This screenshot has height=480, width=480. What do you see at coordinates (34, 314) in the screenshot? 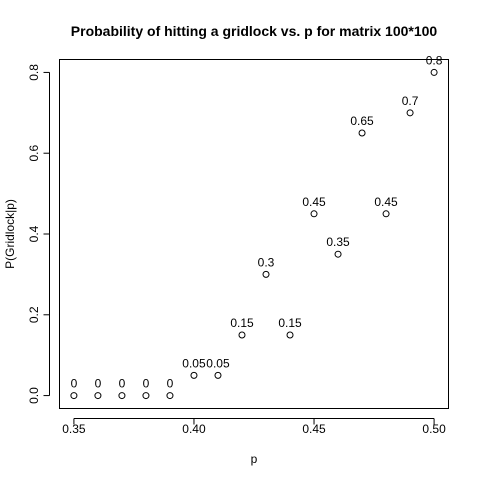
I see `y-tick-label: 0.2` at bounding box center [34, 314].